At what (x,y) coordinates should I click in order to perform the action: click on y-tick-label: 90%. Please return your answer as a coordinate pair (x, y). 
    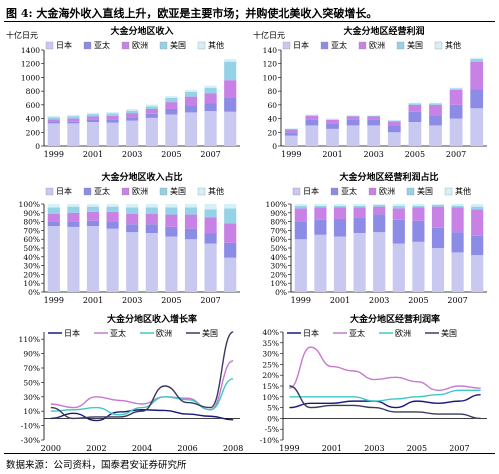
    Looking at the image, I should click on (31, 354).